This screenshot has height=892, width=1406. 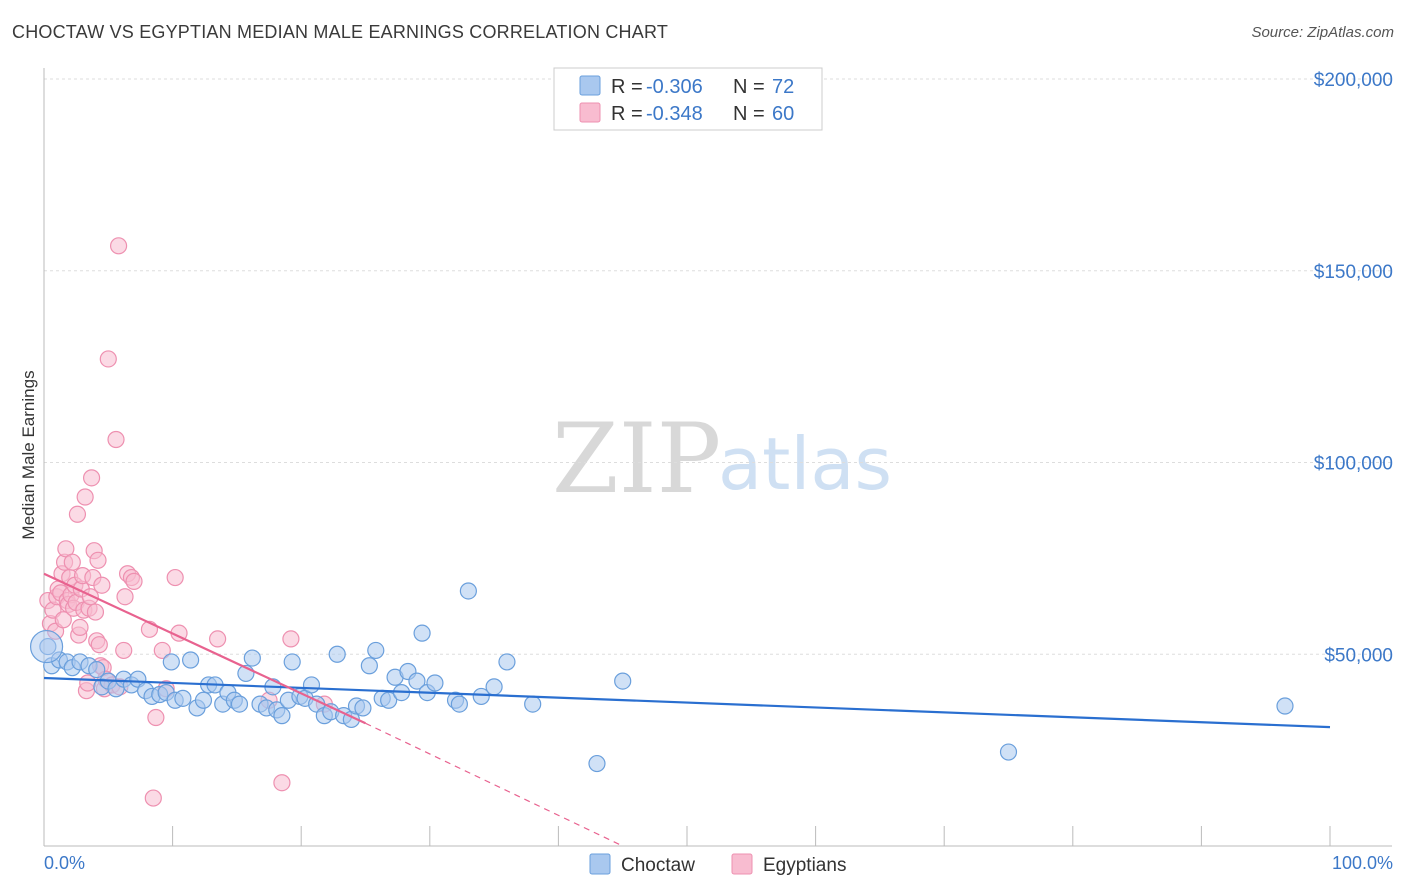 I want to click on legend-r-value-egyptians: -0.348, so click(x=674, y=114).